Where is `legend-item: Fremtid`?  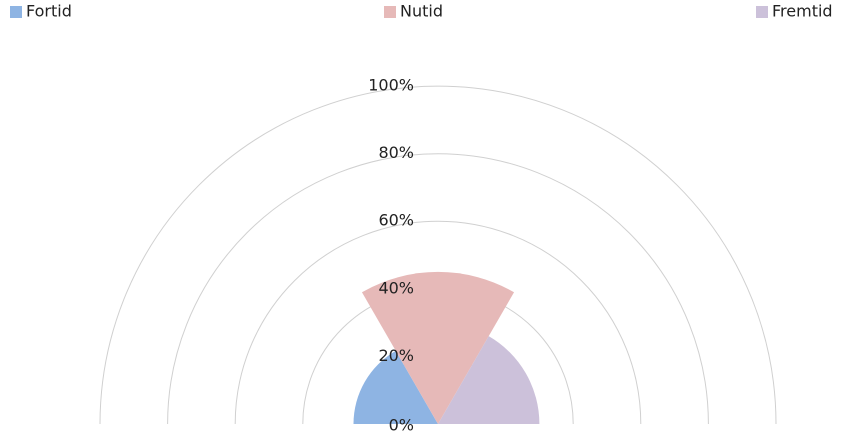
legend-item: Fremtid is located at coordinates (794, 11).